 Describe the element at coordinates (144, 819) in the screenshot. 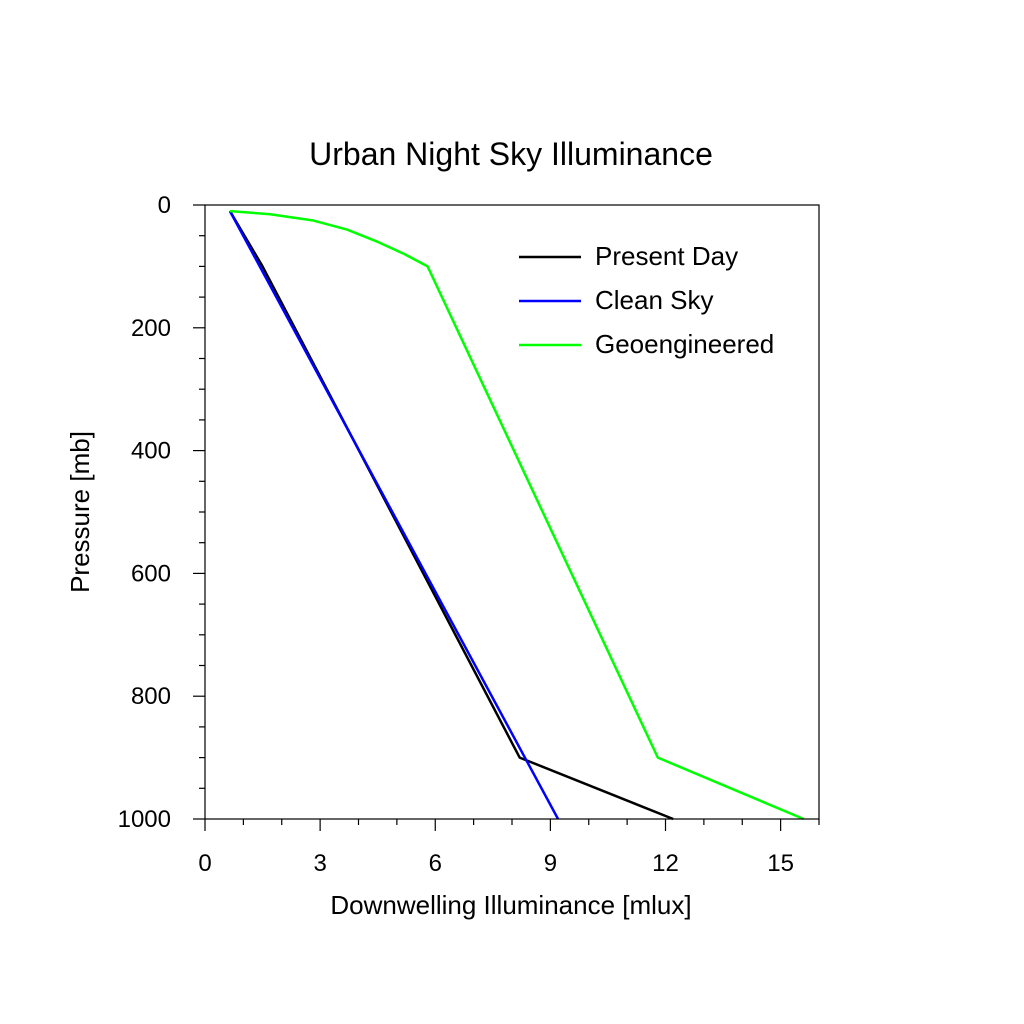

I see `y-tick-label: 1000` at that location.